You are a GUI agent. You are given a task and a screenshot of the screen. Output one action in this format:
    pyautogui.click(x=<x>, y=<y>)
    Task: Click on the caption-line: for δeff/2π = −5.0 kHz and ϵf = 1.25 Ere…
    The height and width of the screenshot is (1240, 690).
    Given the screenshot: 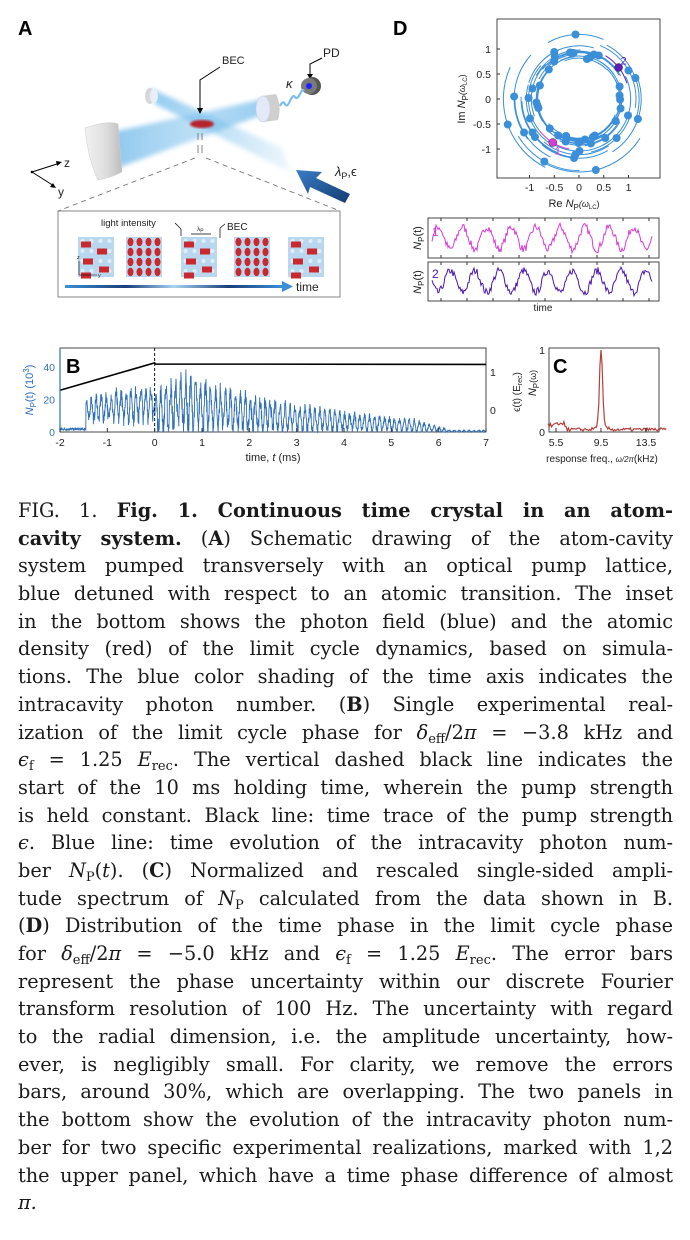 What is the action you would take?
    pyautogui.click(x=345, y=954)
    